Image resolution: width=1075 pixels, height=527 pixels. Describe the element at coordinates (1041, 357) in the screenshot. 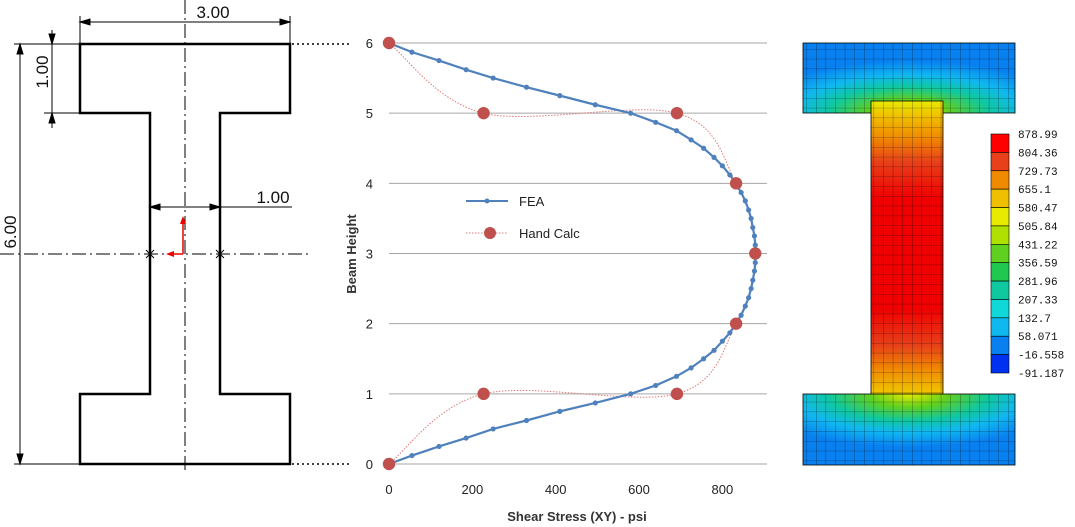

I see `colorbar-label: -16.558` at that location.